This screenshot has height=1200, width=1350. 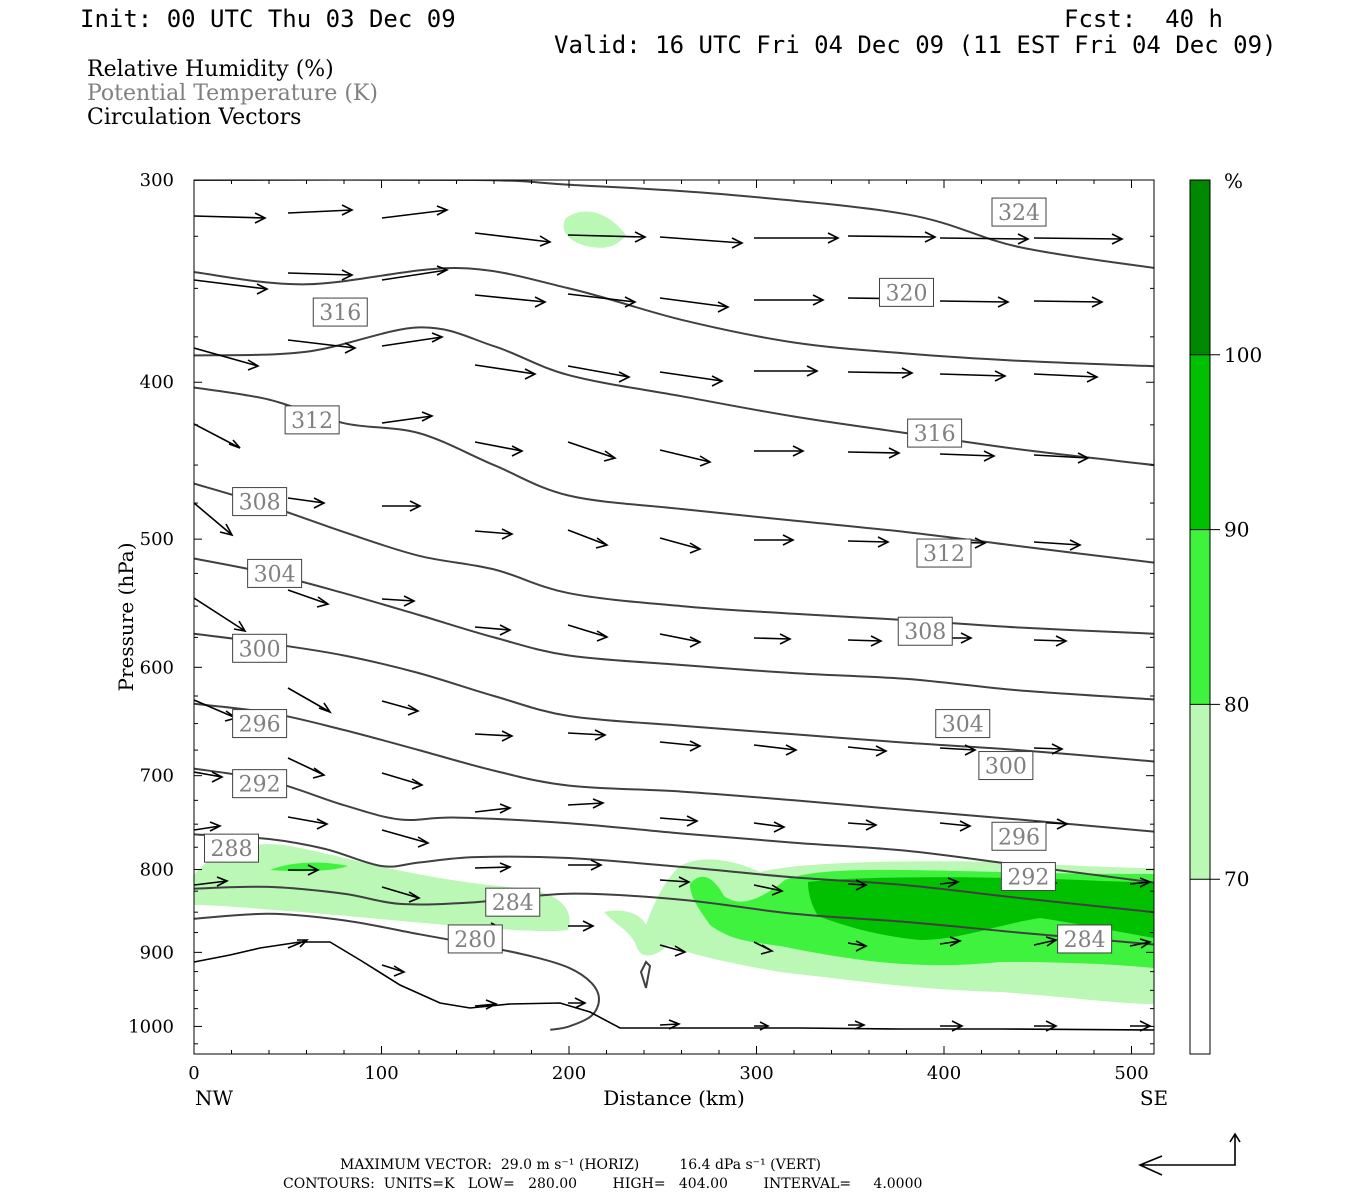 What do you see at coordinates (151, 1026) in the screenshot?
I see `y-tick-label: 1000` at bounding box center [151, 1026].